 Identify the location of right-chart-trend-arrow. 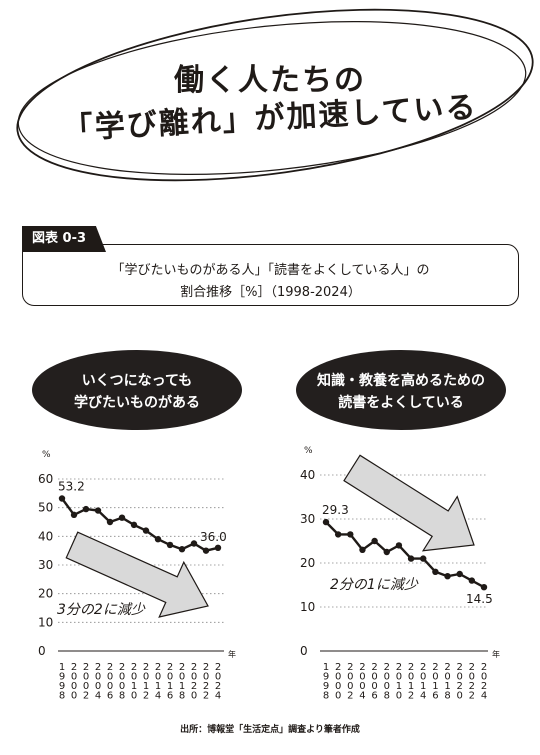
(409, 503).